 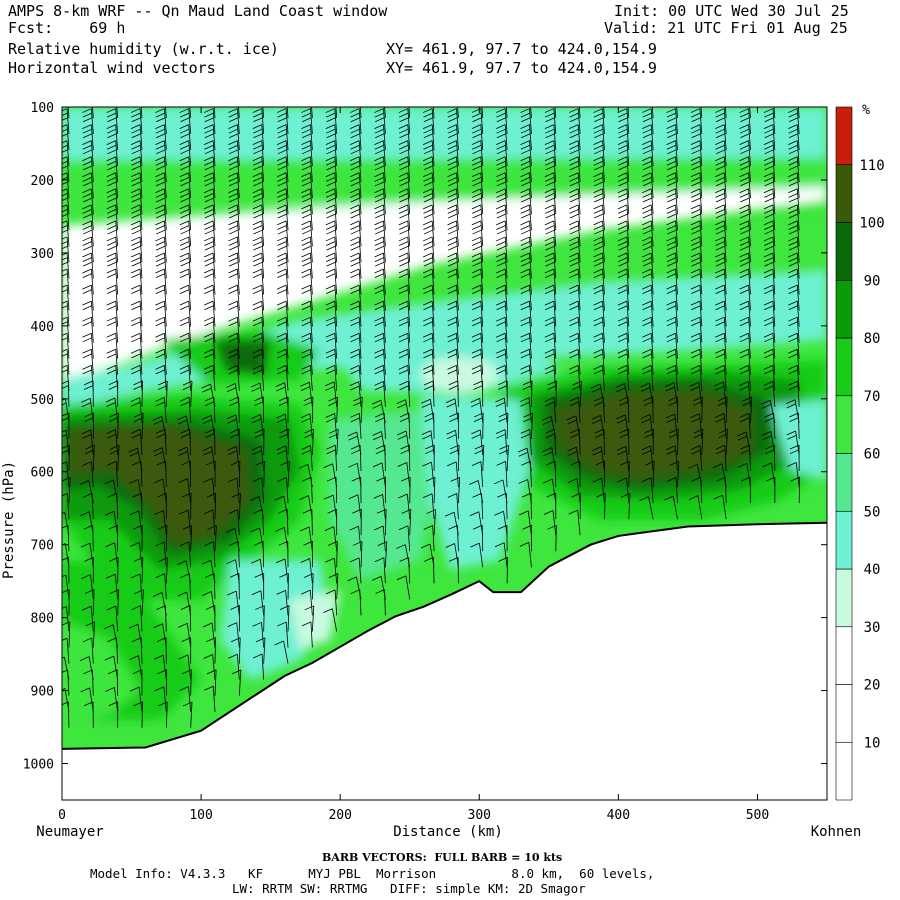 What do you see at coordinates (872, 512) in the screenshot?
I see `colorbar-label: 50` at bounding box center [872, 512].